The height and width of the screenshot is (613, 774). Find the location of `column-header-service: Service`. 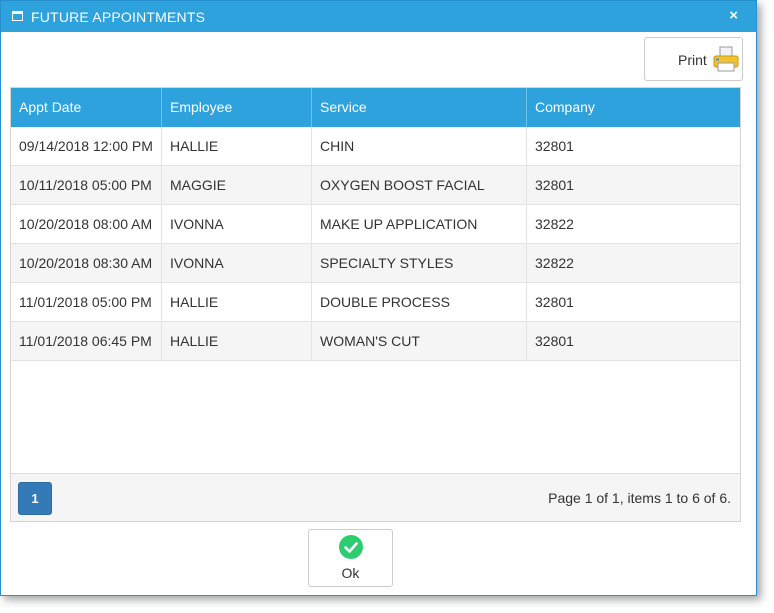

column-header-service: Service is located at coordinates (419, 107).